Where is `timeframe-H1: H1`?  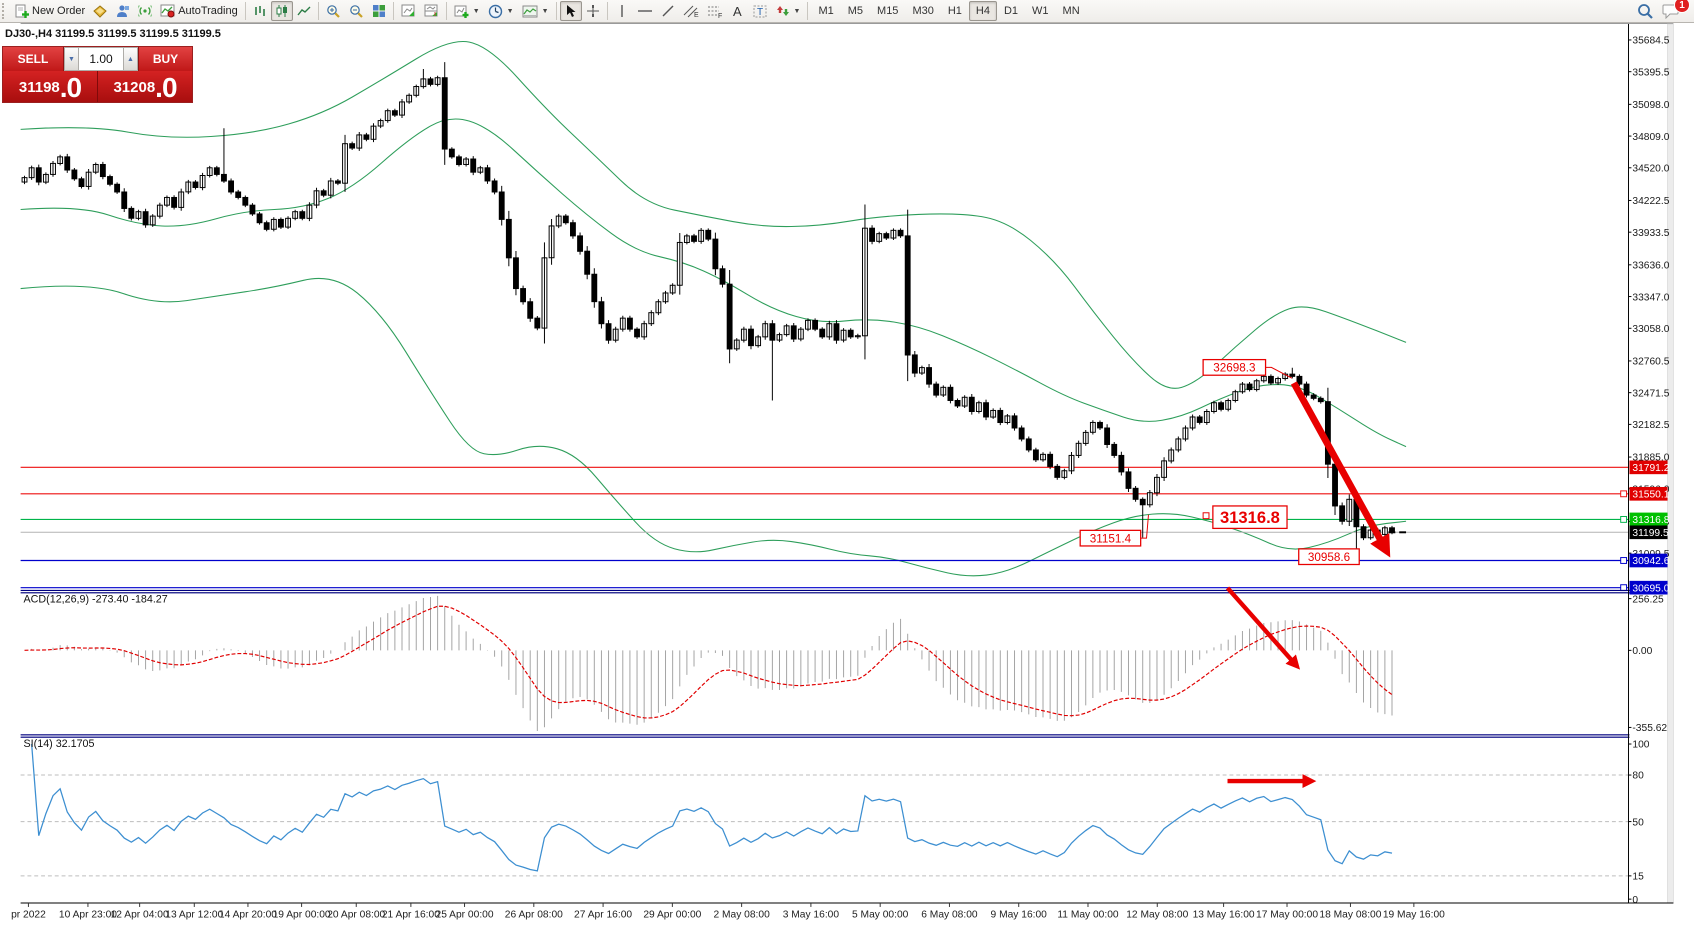
timeframe-H1: H1 is located at coordinates (954, 11).